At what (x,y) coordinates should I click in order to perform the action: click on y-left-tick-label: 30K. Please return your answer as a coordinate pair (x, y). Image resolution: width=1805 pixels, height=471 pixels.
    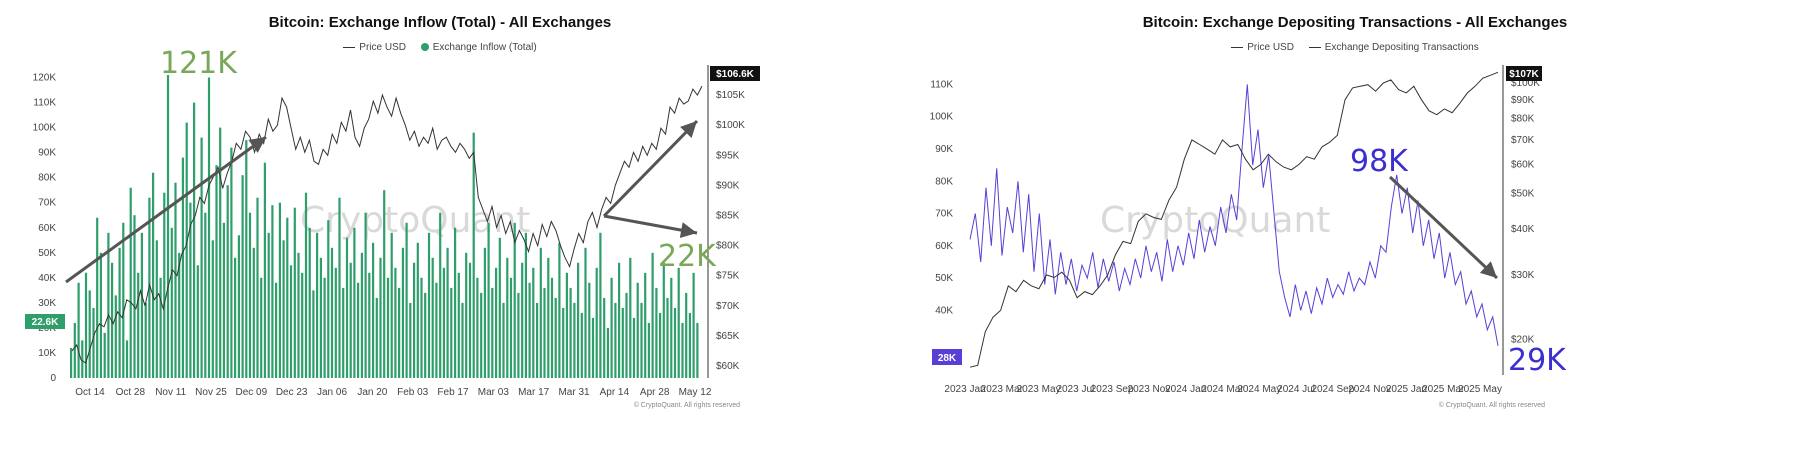
    Looking at the image, I should click on (47, 303).